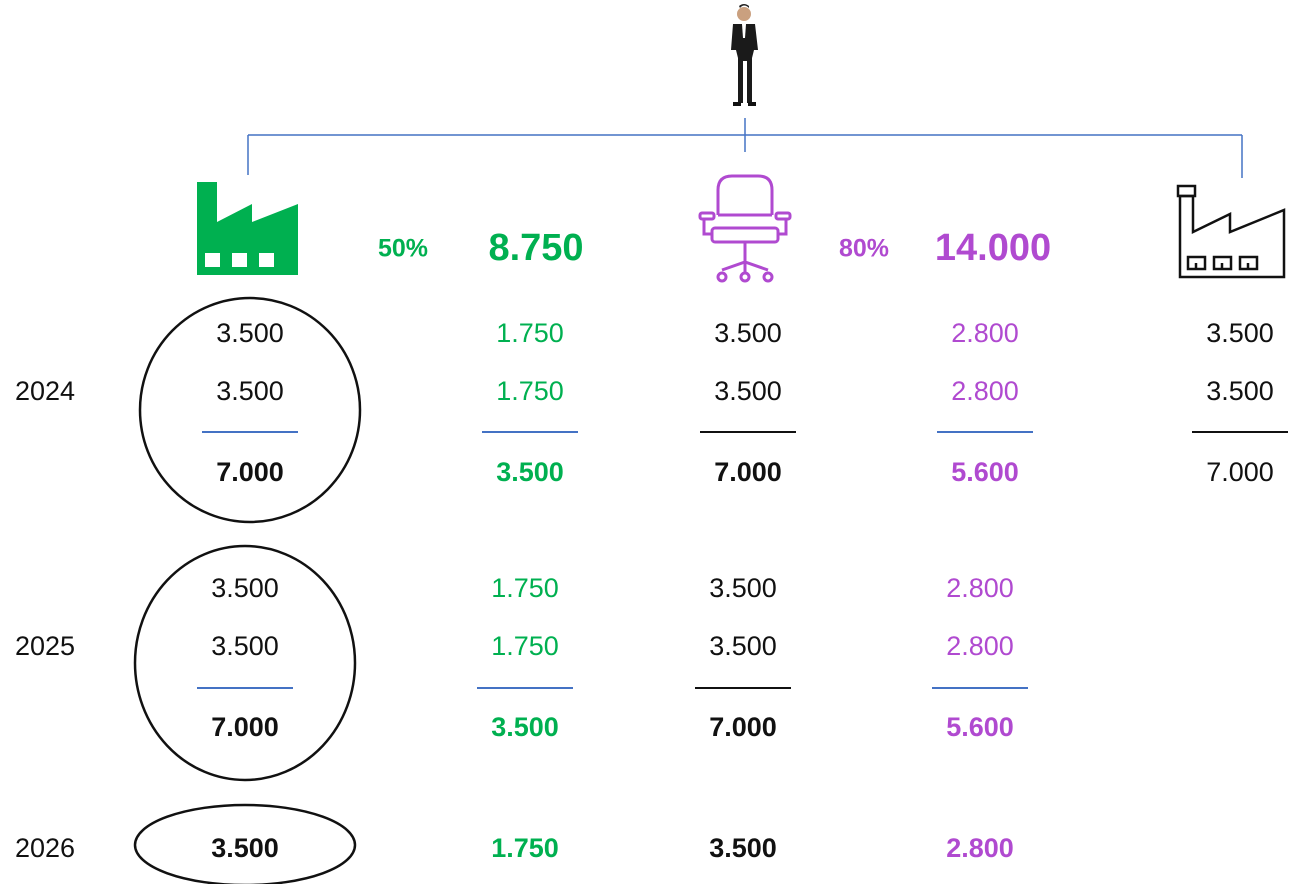  What do you see at coordinates (993, 248) in the screenshot?
I see `purple-total: 14.000` at bounding box center [993, 248].